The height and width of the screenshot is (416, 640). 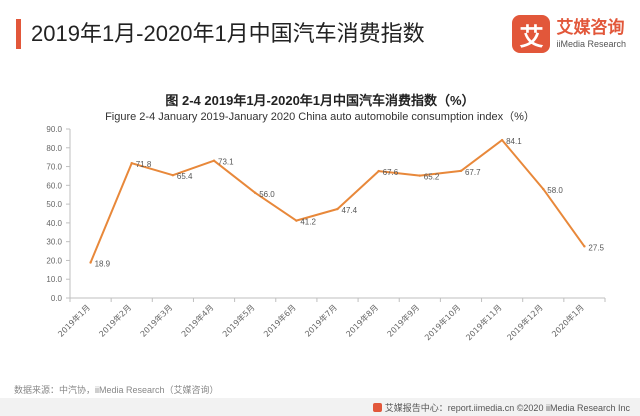 What do you see at coordinates (320, 100) in the screenshot?
I see `chart-title: 图 2-4 2019年1月-2020年1月中国汽车消费指数（%）` at bounding box center [320, 100].